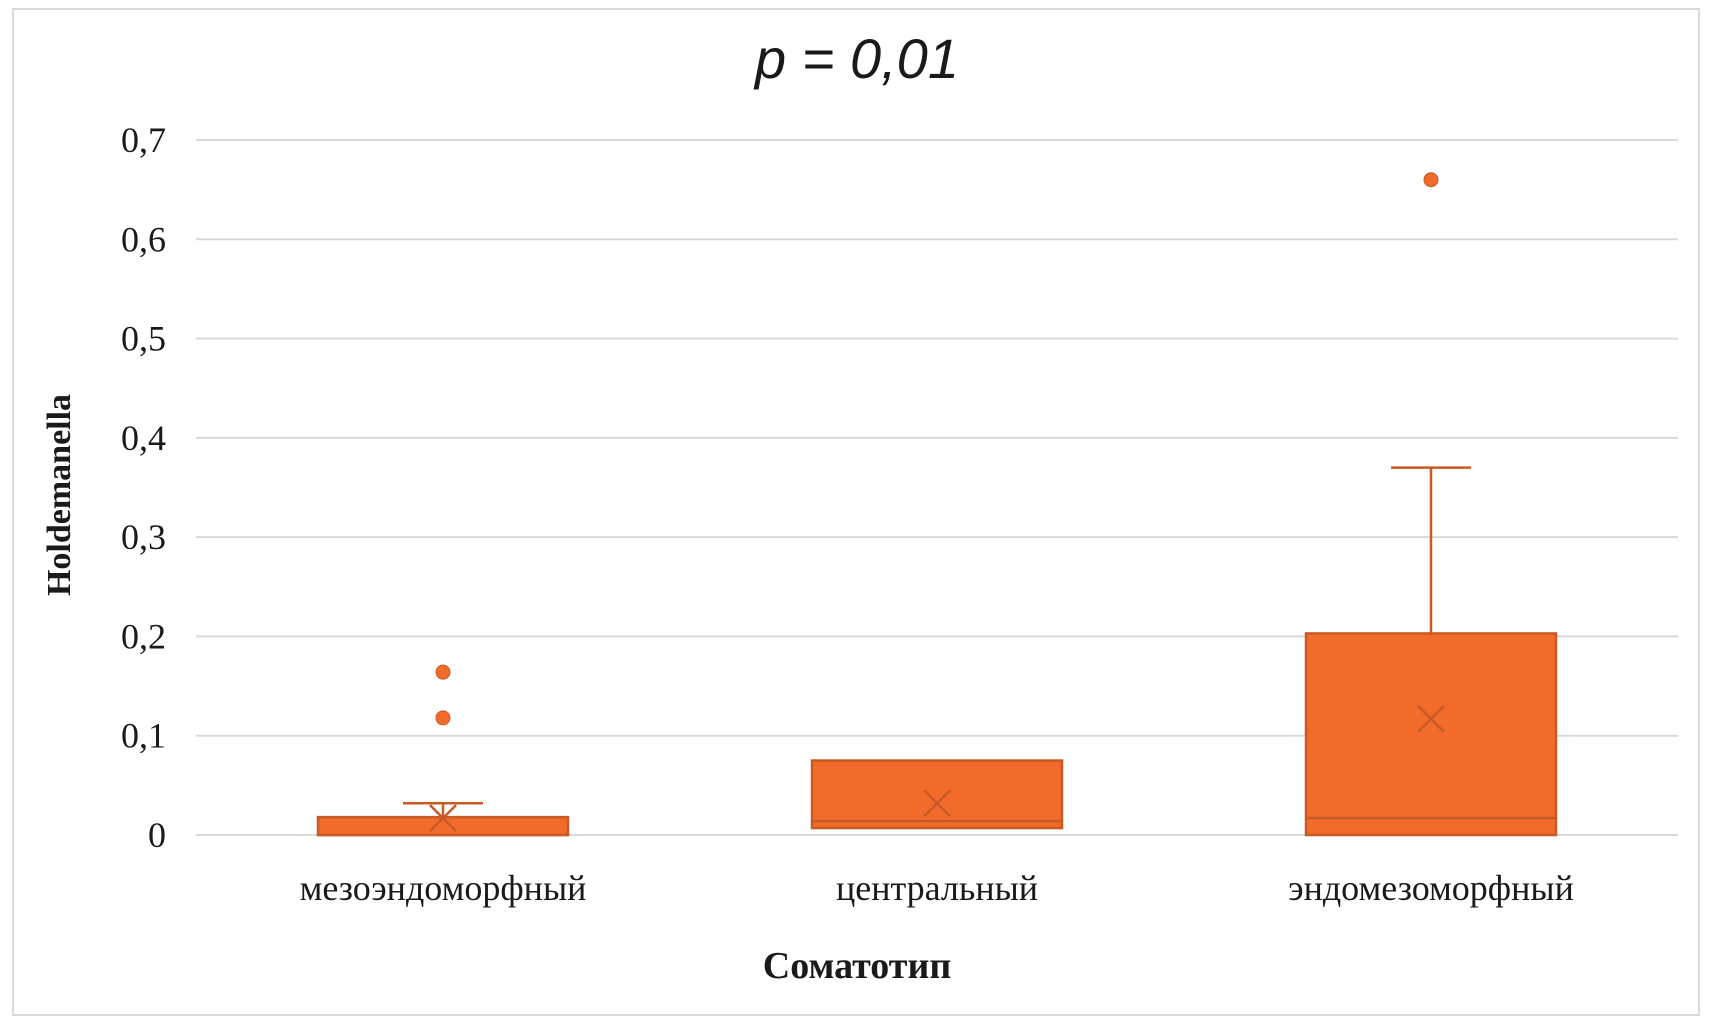 The height and width of the screenshot is (1026, 1714). I want to click on y-tick-label: 0,5, so click(143, 339).